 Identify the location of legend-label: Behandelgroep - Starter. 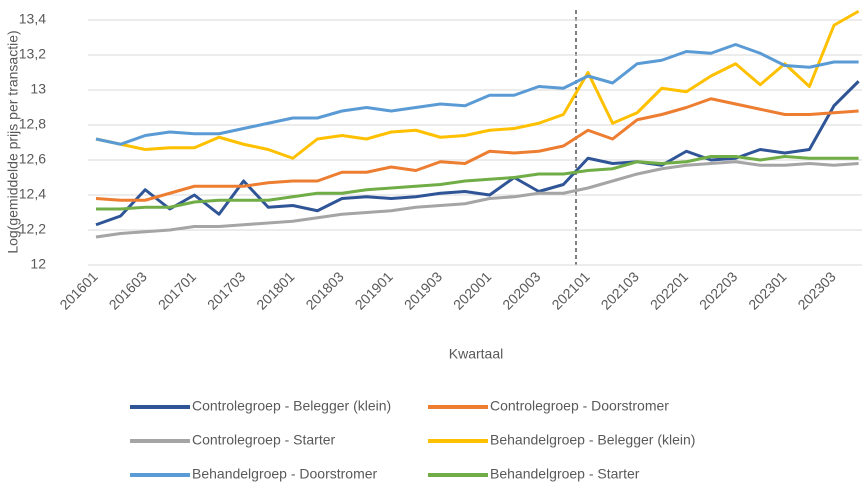
(565, 474).